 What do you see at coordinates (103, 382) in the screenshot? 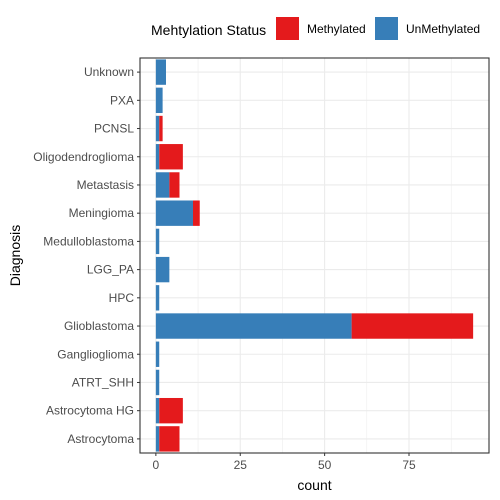
I see `y-tick-label: ATRT_SHH` at bounding box center [103, 382].